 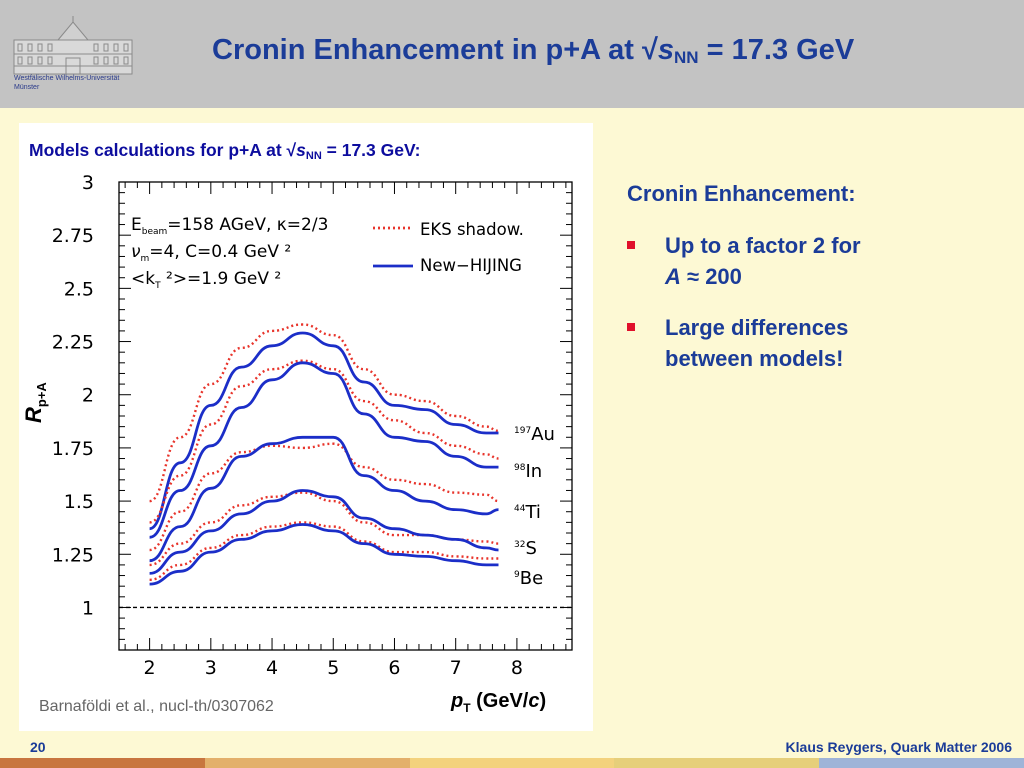 What do you see at coordinates (534, 434) in the screenshot?
I see `nucleus-label-au: 197Au` at bounding box center [534, 434].